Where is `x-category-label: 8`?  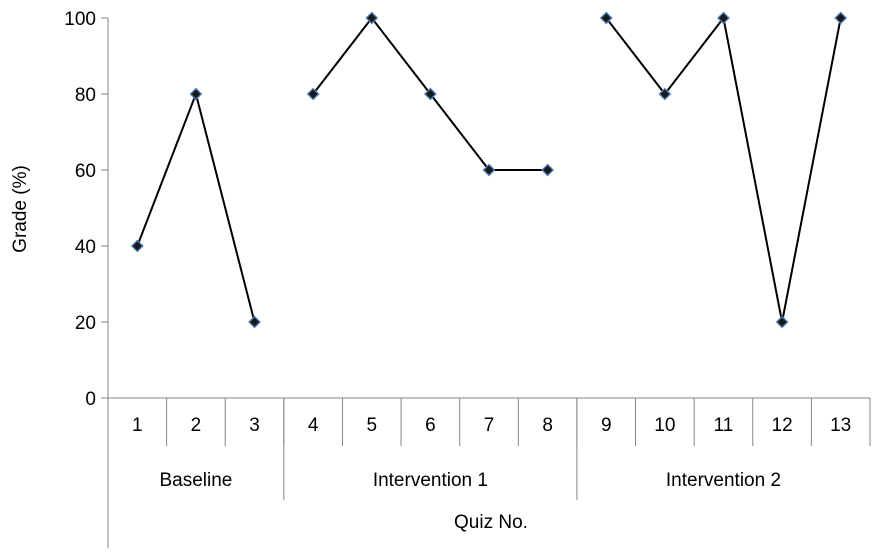 x-category-label: 8 is located at coordinates (547, 425).